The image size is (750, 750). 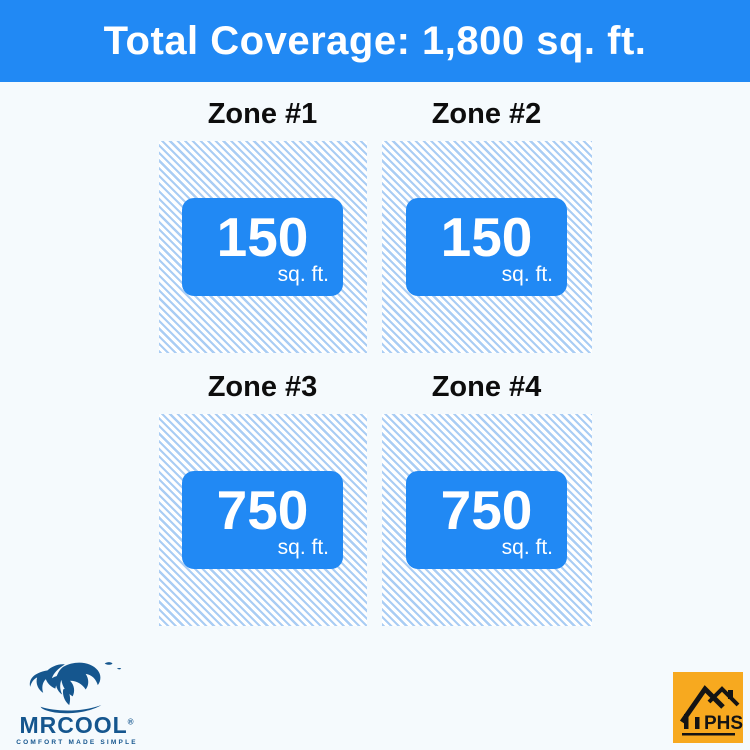 What do you see at coordinates (77, 742) in the screenshot?
I see `mrcool-tagline: COMFORT MADE SIMPLE` at bounding box center [77, 742].